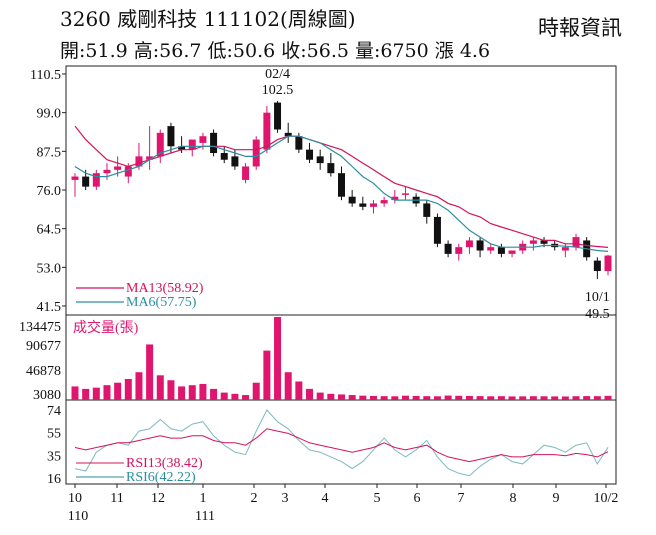 The image size is (656, 535). What do you see at coordinates (49, 230) in the screenshot?
I see `price-tick-label: 64.5` at bounding box center [49, 230].